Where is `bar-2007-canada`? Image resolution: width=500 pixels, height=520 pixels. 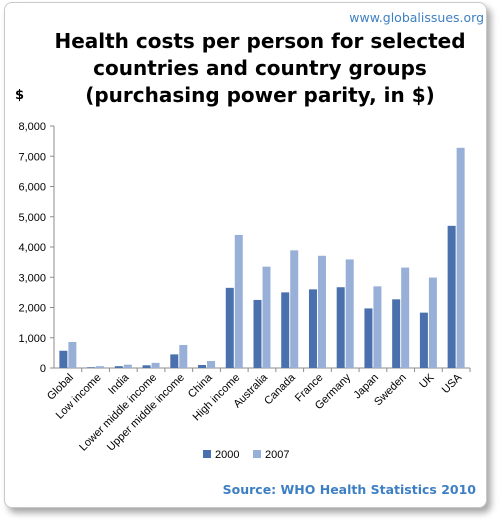 bar-2007-canada is located at coordinates (294, 309).